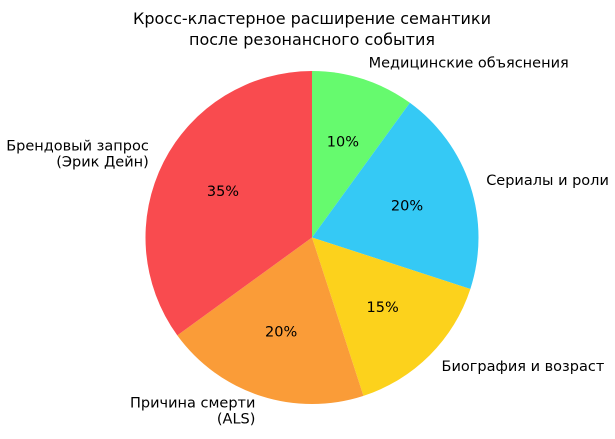 The width and height of the screenshot is (615, 439). What do you see at coordinates (223, 192) in the screenshot?
I see `pie-slice-pct-5: 35%` at bounding box center [223, 192].